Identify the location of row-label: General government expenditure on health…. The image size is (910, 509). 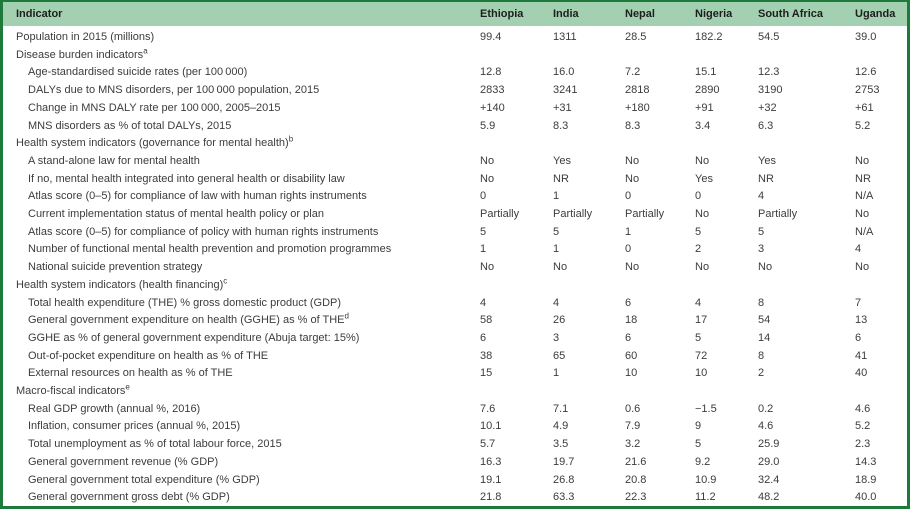
(188, 319).